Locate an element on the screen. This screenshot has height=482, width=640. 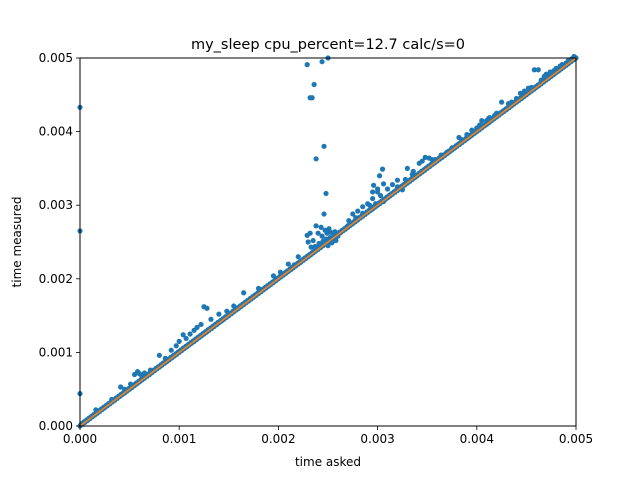
y-axis-label: time measured is located at coordinates (17, 242).